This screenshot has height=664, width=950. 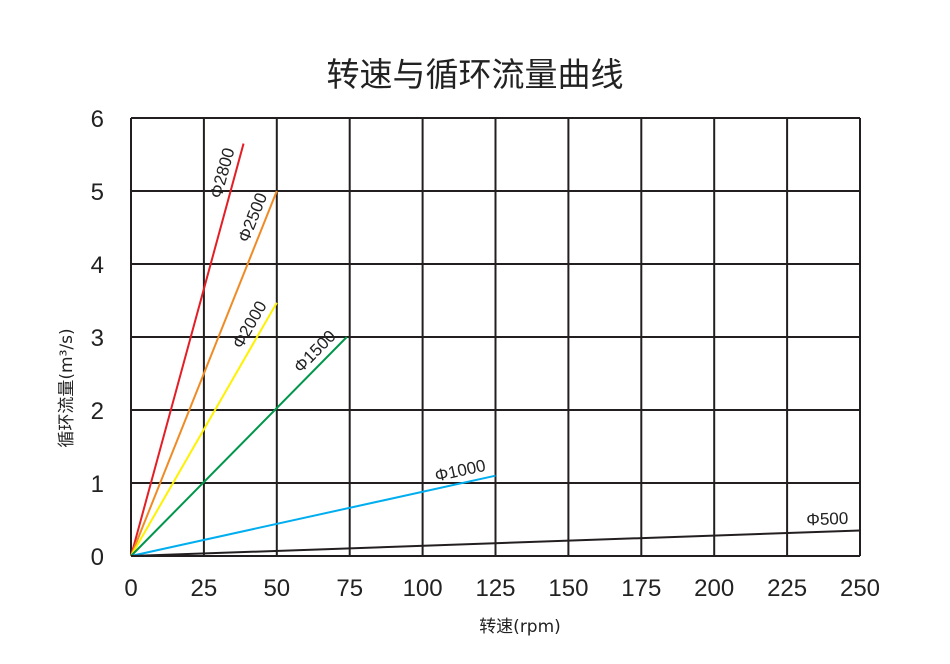 What do you see at coordinates (475, 74) in the screenshot?
I see `chart-title: 转速与循环流量曲线` at bounding box center [475, 74].